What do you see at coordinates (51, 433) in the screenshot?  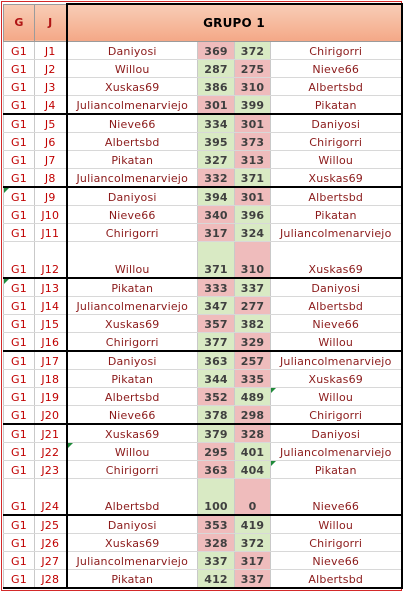 I see `match-cell: J21` at bounding box center [51, 433].